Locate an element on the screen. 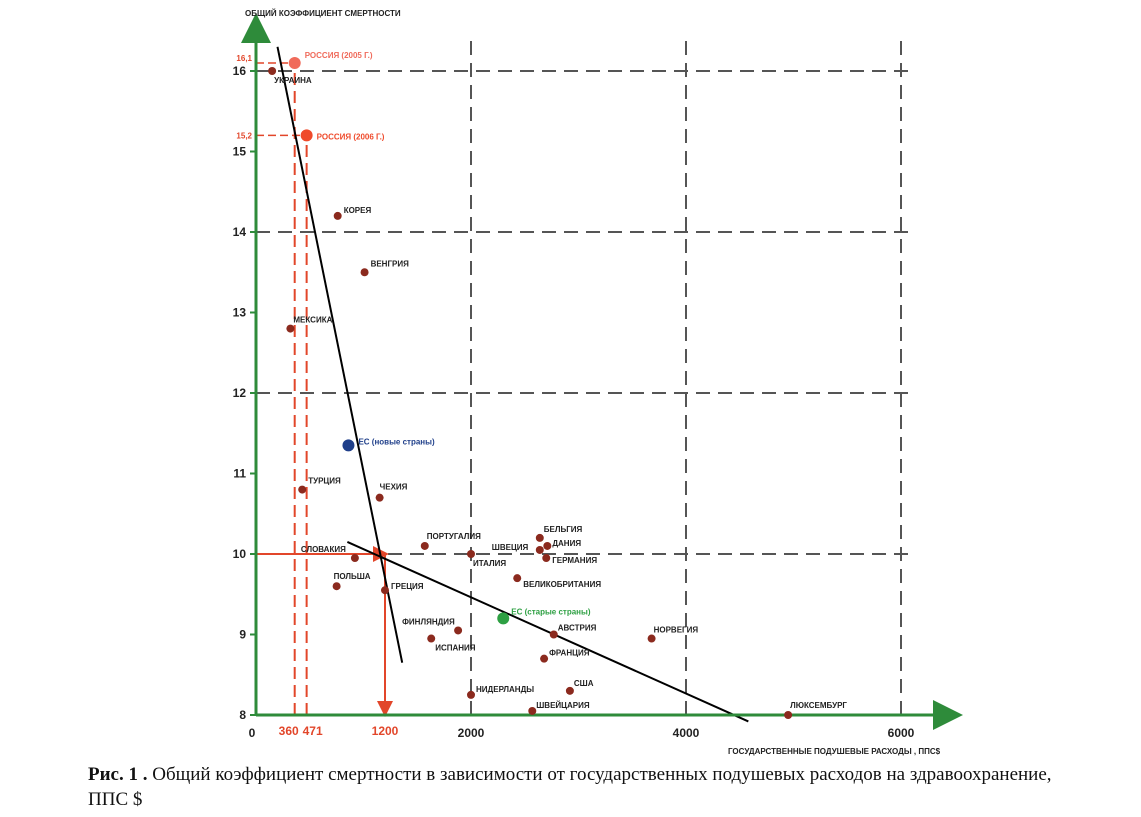 The image size is (1141, 817). point-label-21: НОРВЕГИЯ is located at coordinates (676, 630).